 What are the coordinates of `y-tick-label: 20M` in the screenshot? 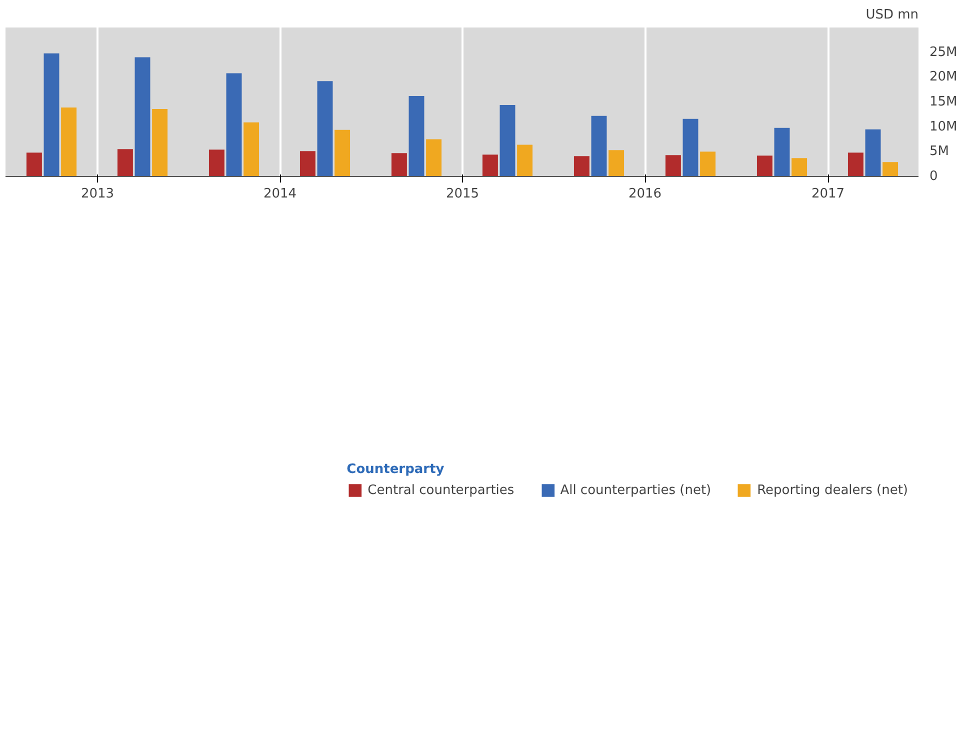 It's located at (944, 77).